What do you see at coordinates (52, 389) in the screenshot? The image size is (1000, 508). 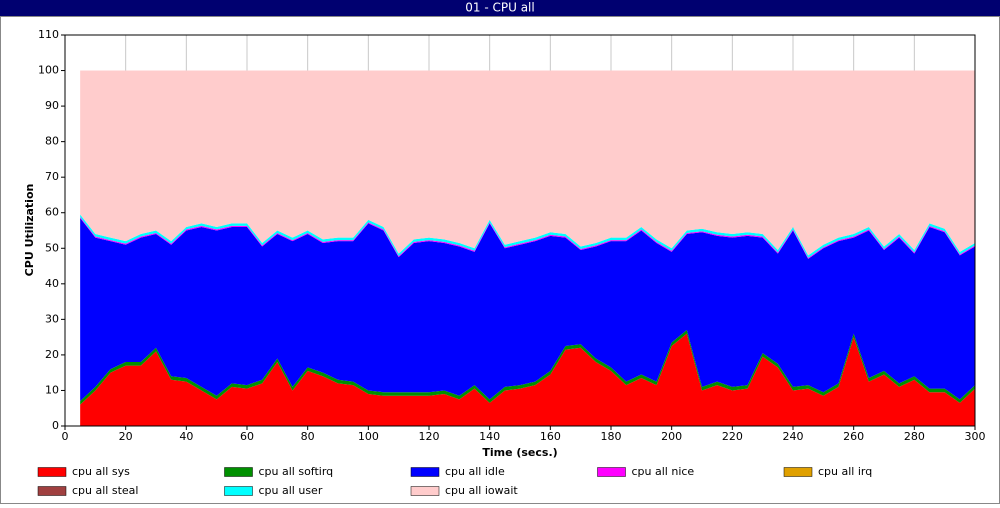 I see `y-tick-label: 10` at bounding box center [52, 389].